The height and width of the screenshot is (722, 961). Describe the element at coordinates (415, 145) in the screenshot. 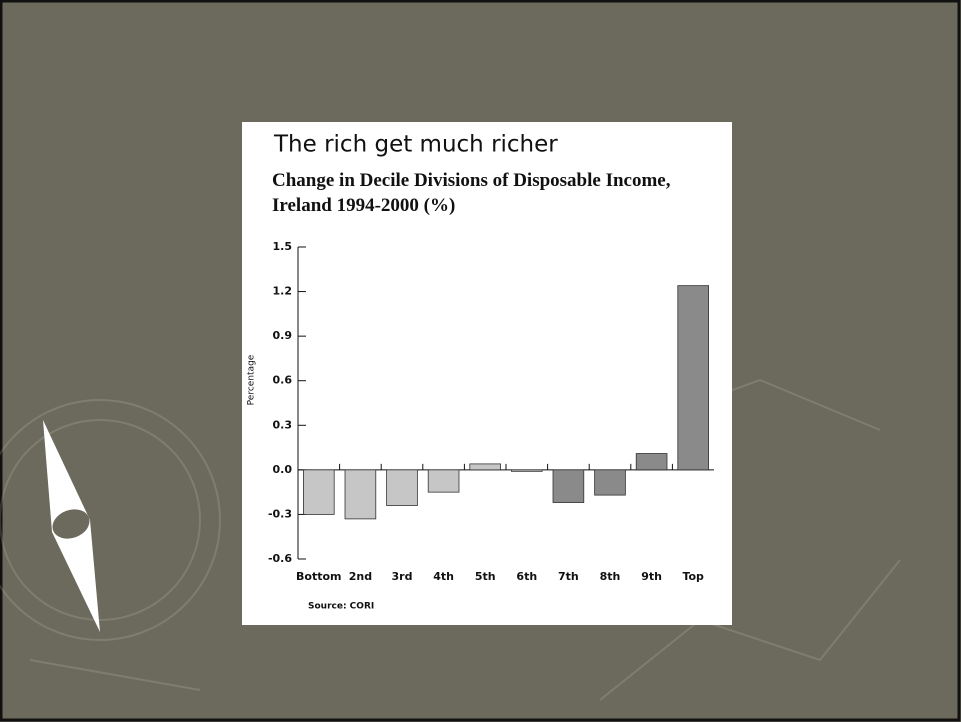

I see `chart-title: The rich get much richer` at that location.